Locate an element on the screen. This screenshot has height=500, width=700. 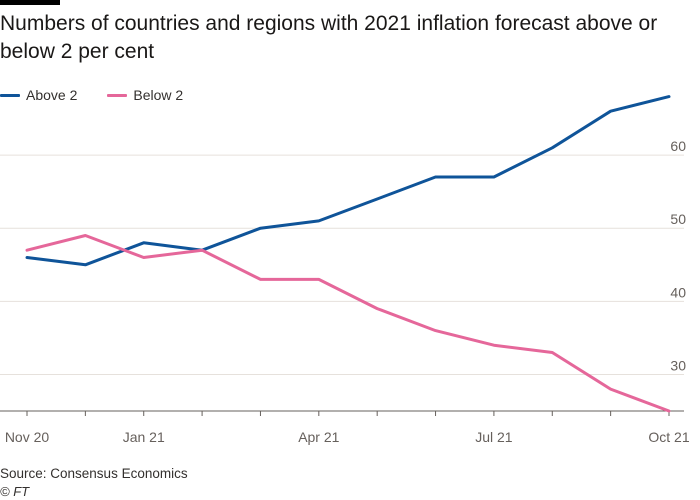
x-tick-label-oct-21: Oct 21 is located at coordinates (668, 437).